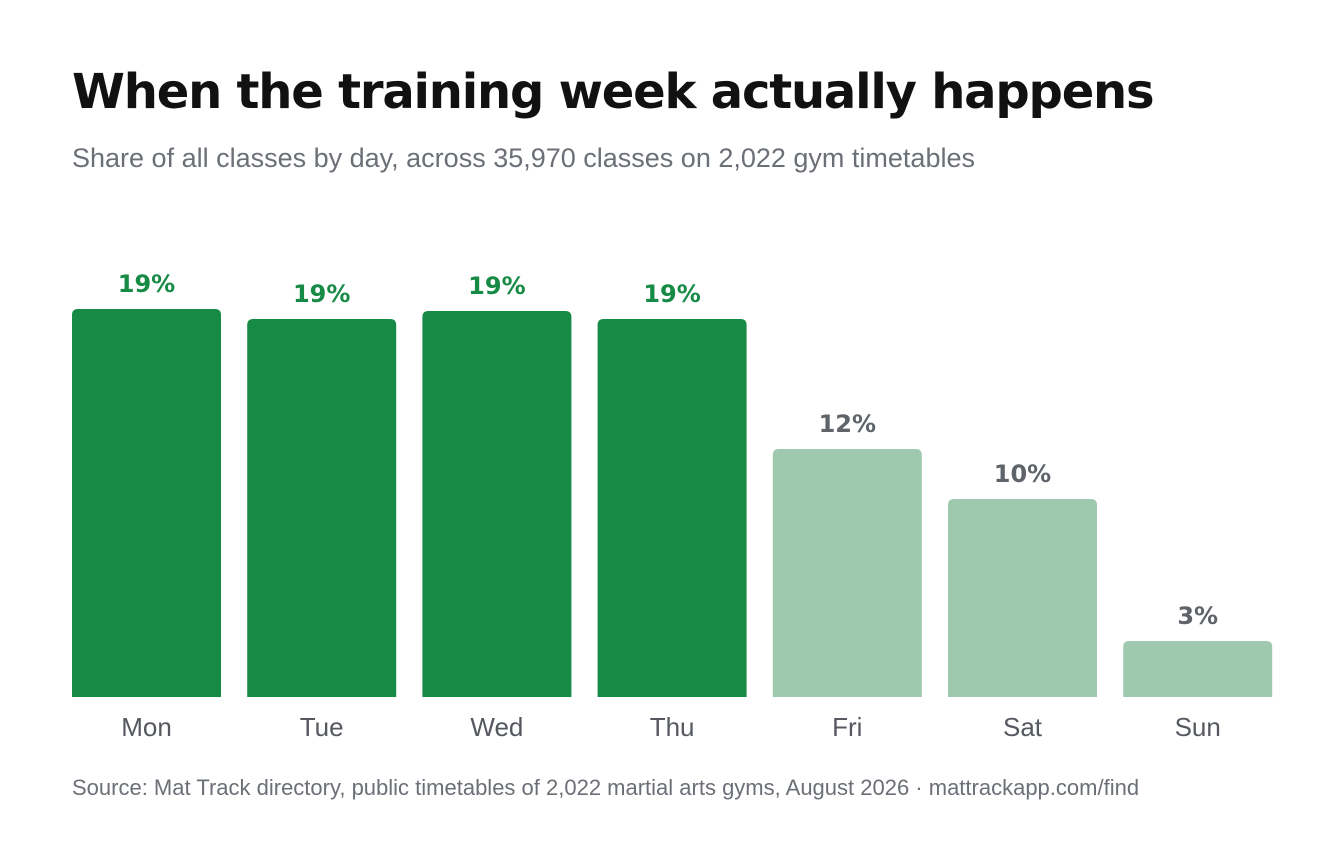 The image size is (1344, 860). What do you see at coordinates (1022, 598) in the screenshot?
I see `bar-sat` at bounding box center [1022, 598].